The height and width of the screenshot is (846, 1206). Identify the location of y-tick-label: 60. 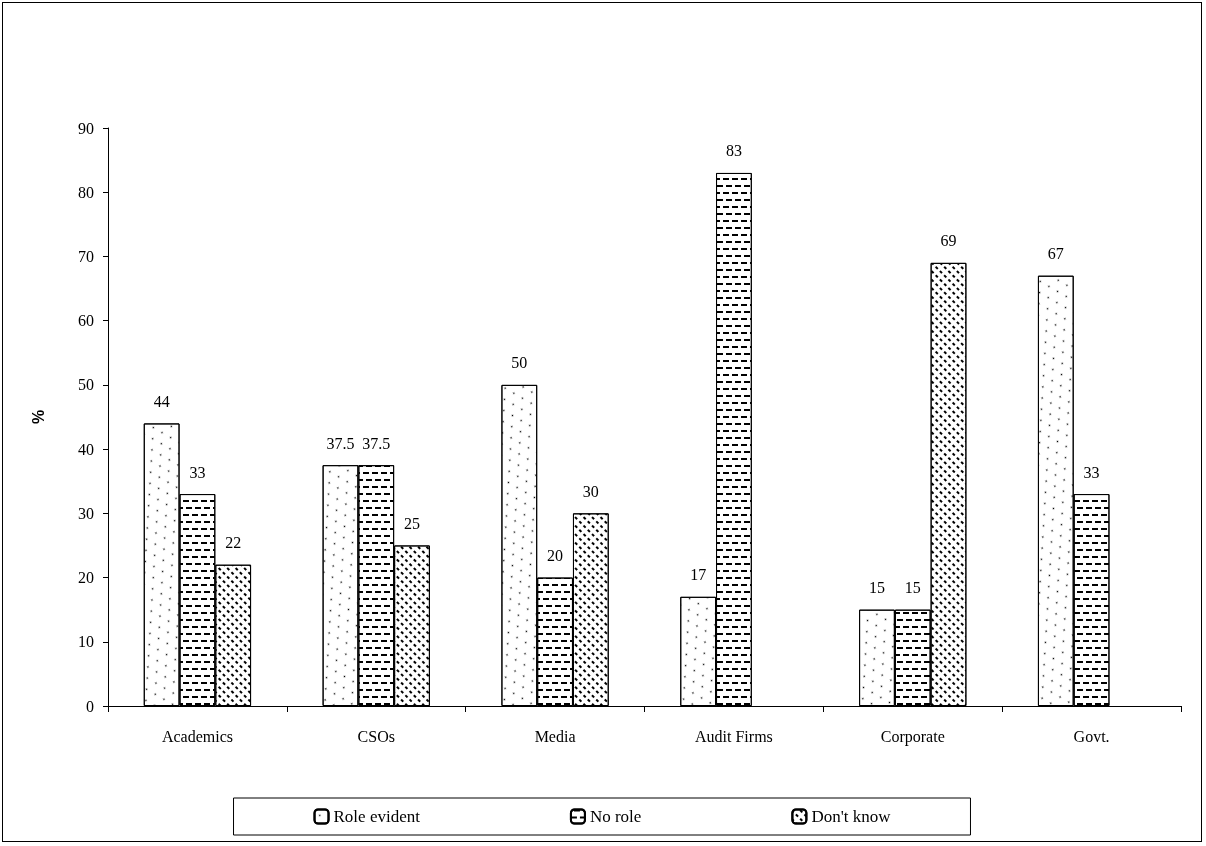
(86, 321).